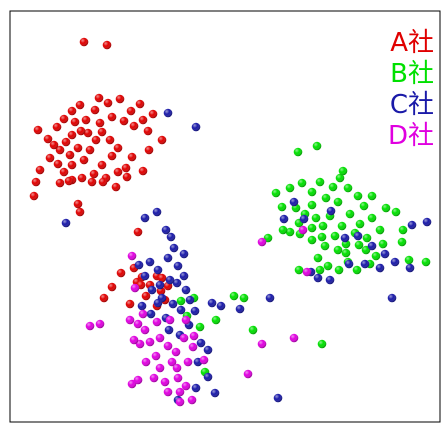 The width and height of the screenshot is (441, 423). I want to click on legend-label: C社, so click(412, 105).